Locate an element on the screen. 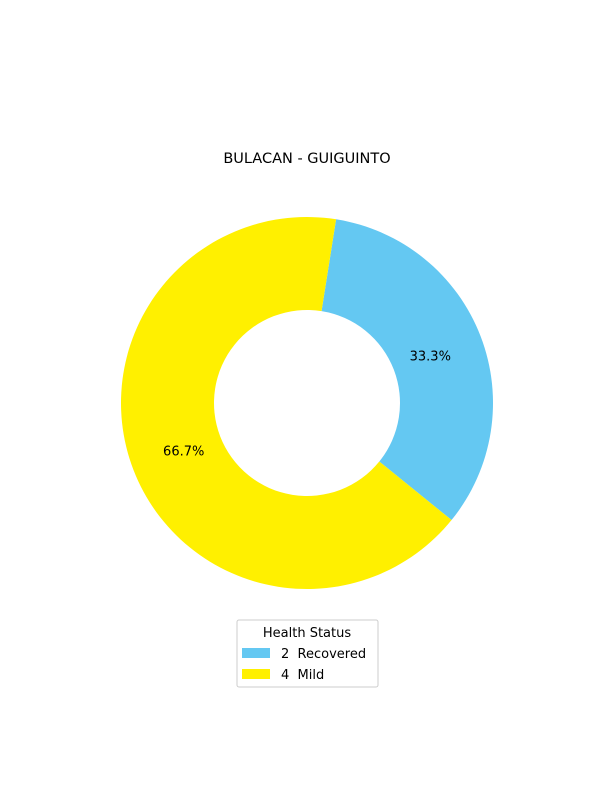 The image size is (600, 800). chart-title: BULACAN - GUIGUINTO is located at coordinates (306, 159).